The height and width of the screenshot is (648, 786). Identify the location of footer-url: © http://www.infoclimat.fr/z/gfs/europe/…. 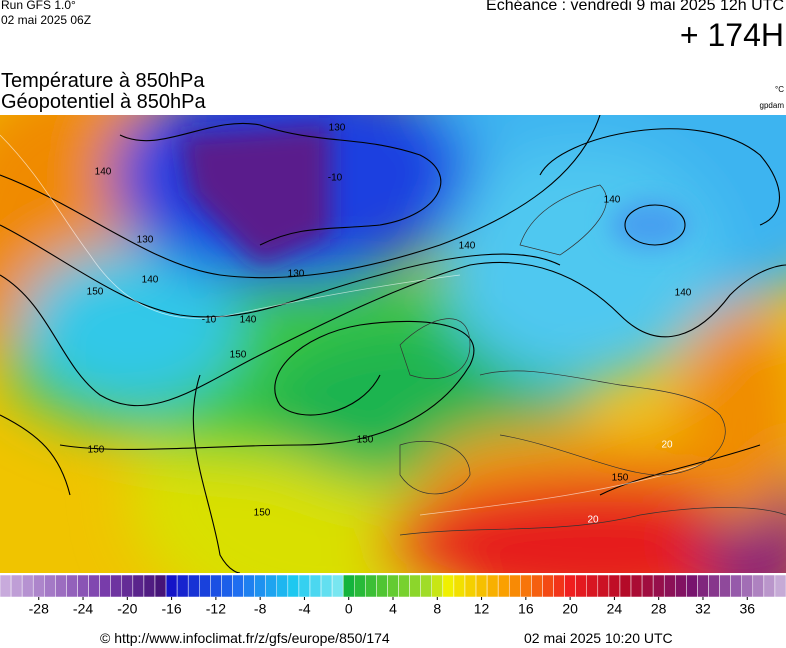
(245, 638).